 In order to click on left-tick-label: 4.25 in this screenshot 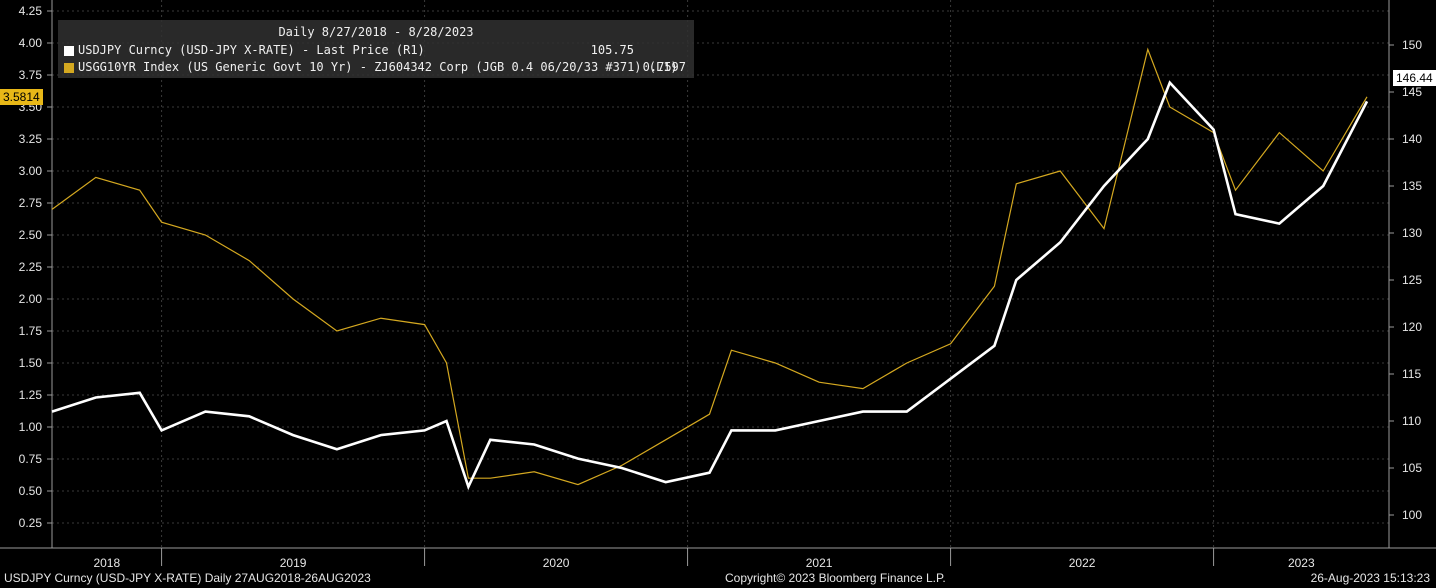, I will do `click(31, 11)`.